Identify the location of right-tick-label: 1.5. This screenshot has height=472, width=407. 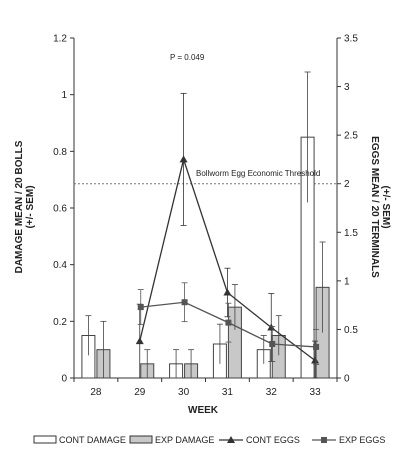
(351, 233).